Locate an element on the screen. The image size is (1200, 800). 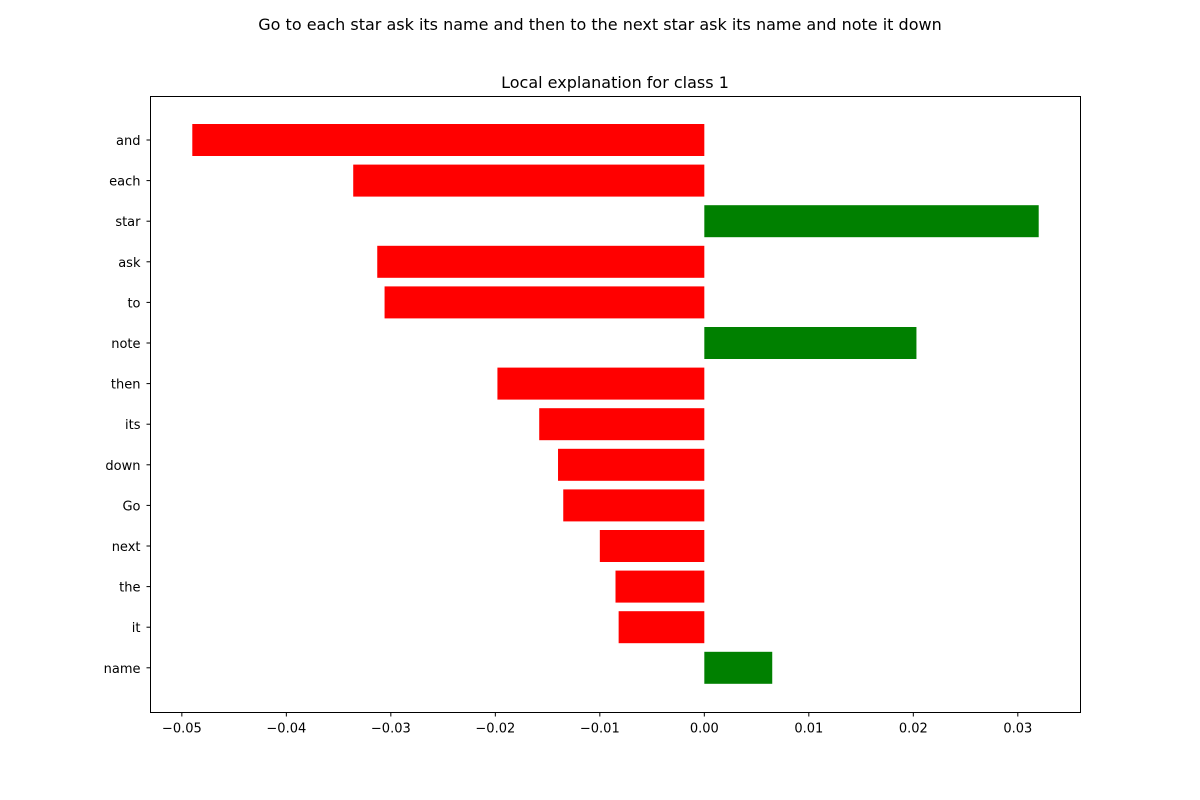
y-tick-label: its is located at coordinates (133, 425).